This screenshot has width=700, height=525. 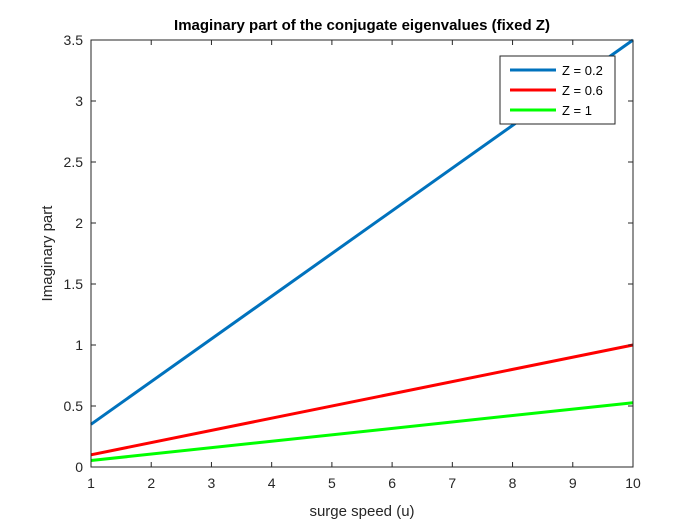 What do you see at coordinates (79, 345) in the screenshot?
I see `y-tick-label: 1` at bounding box center [79, 345].